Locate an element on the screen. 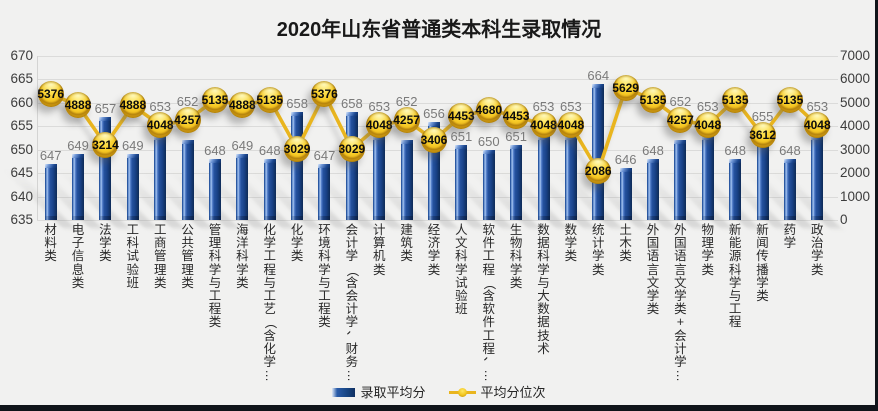 This screenshot has width=878, height=411. category-label-char: 软 is located at coordinates (488, 309).